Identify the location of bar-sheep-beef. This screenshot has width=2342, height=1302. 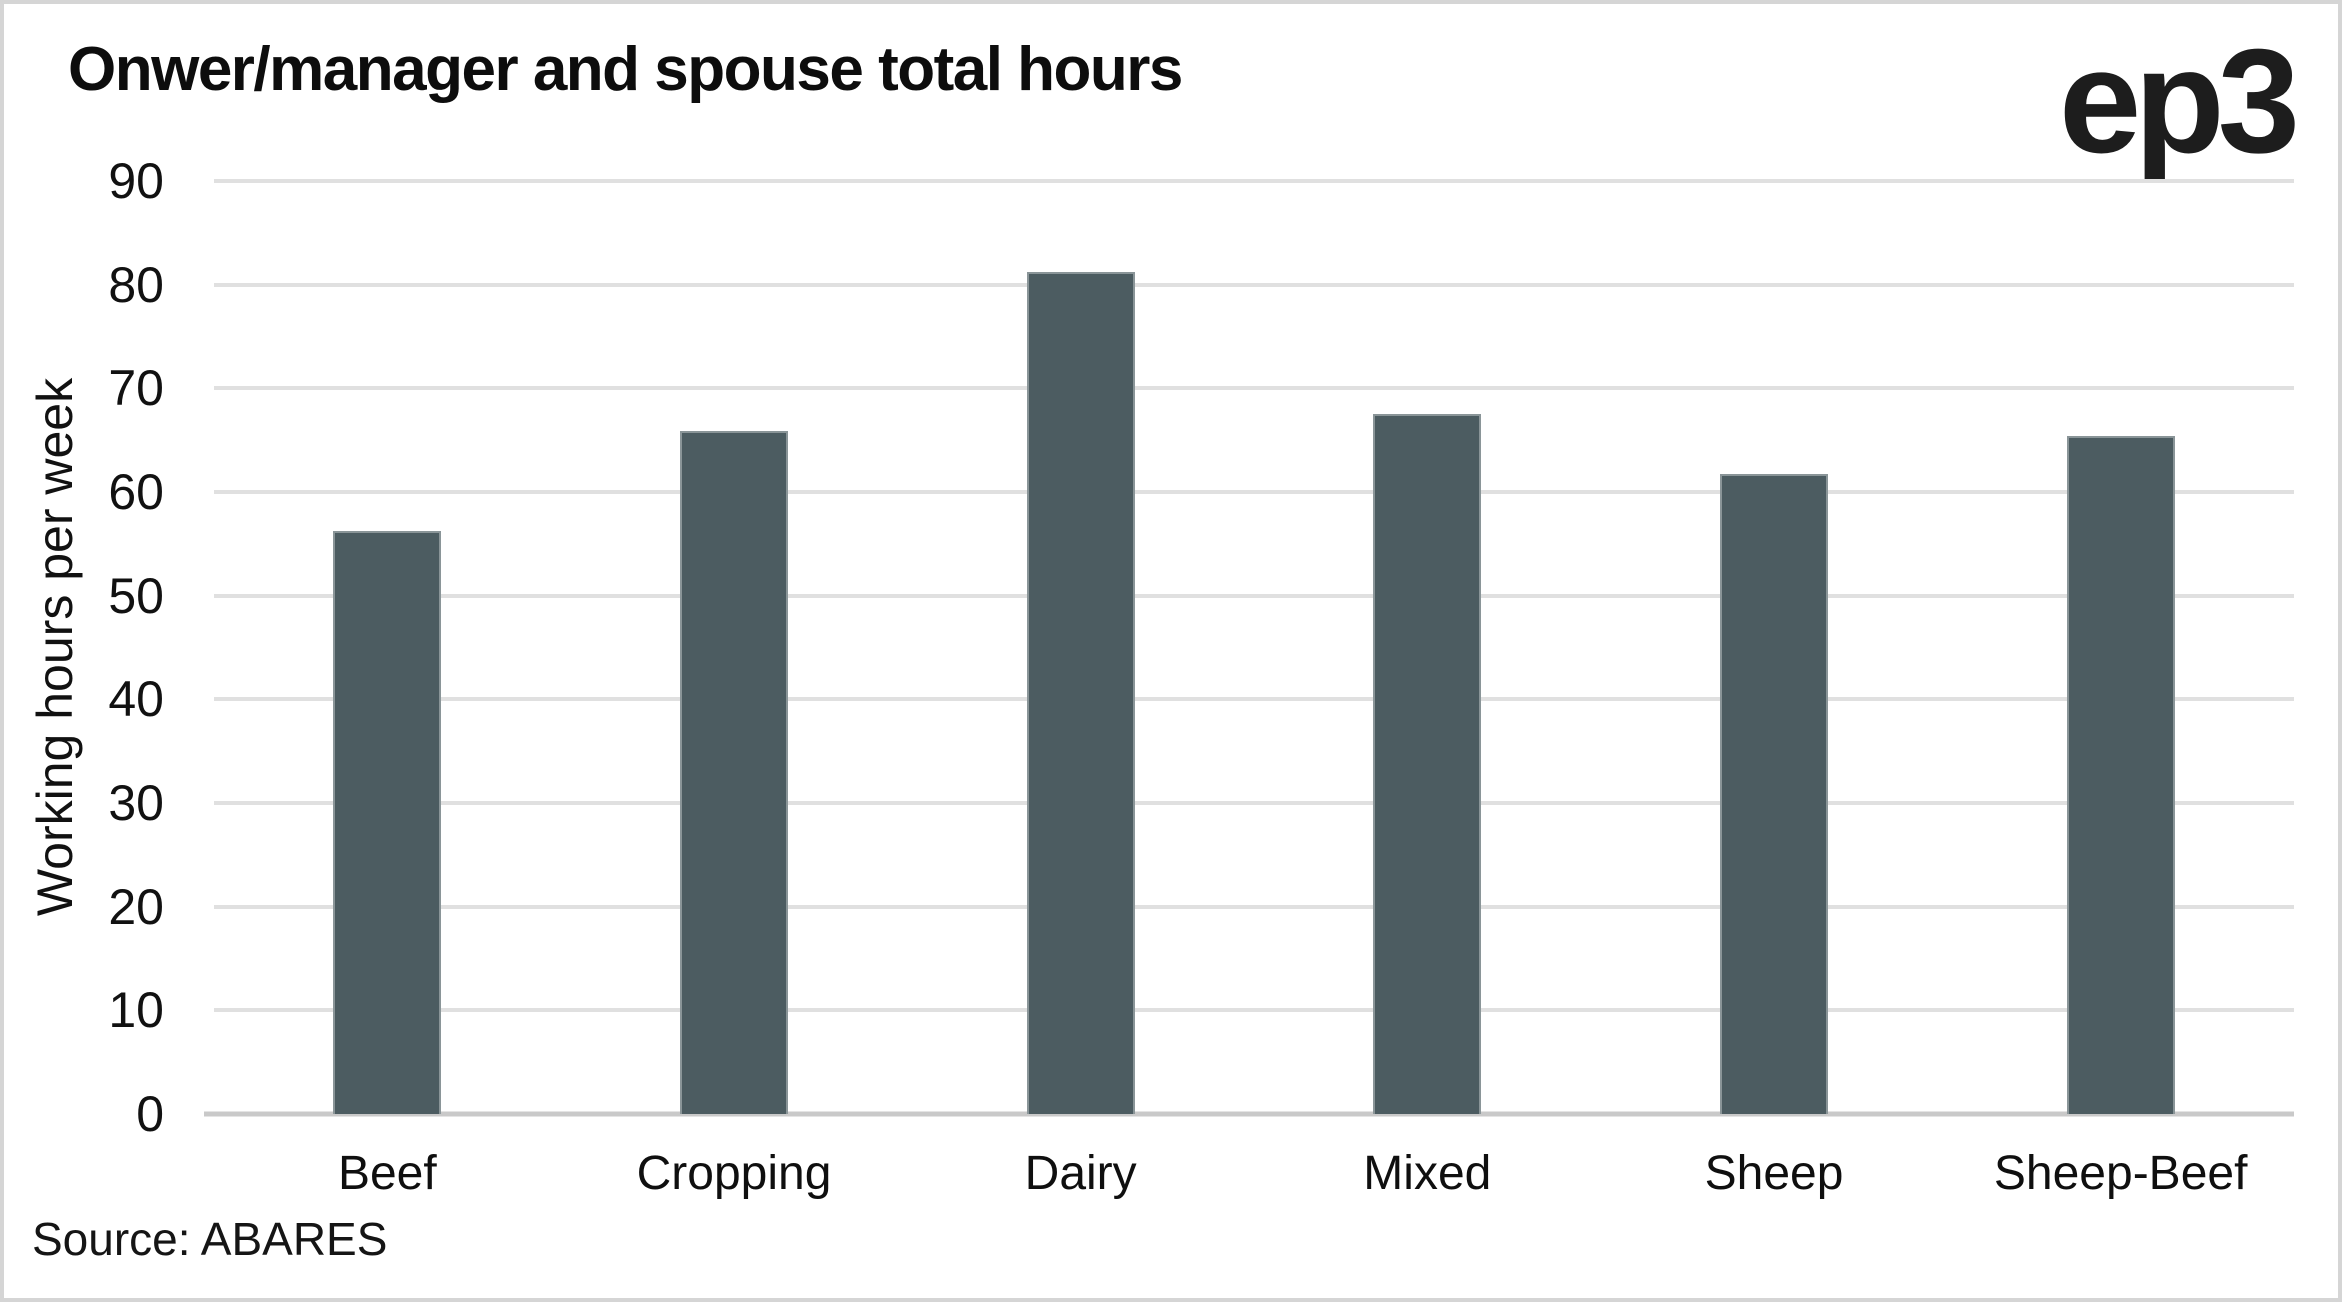
(2120, 775).